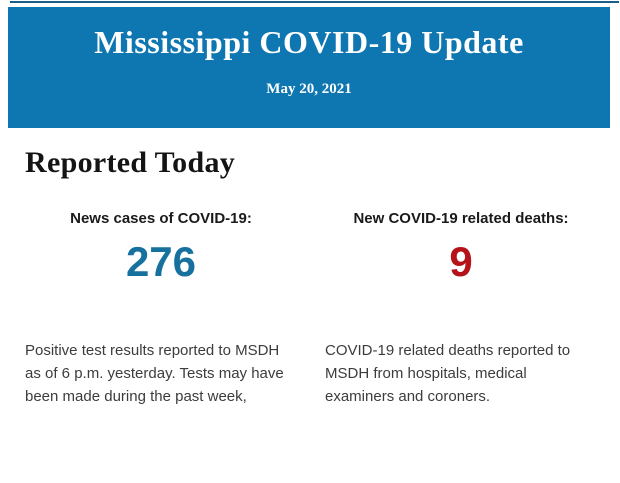 The width and height of the screenshot is (620, 483). I want to click on deaths-value: 9, so click(461, 261).